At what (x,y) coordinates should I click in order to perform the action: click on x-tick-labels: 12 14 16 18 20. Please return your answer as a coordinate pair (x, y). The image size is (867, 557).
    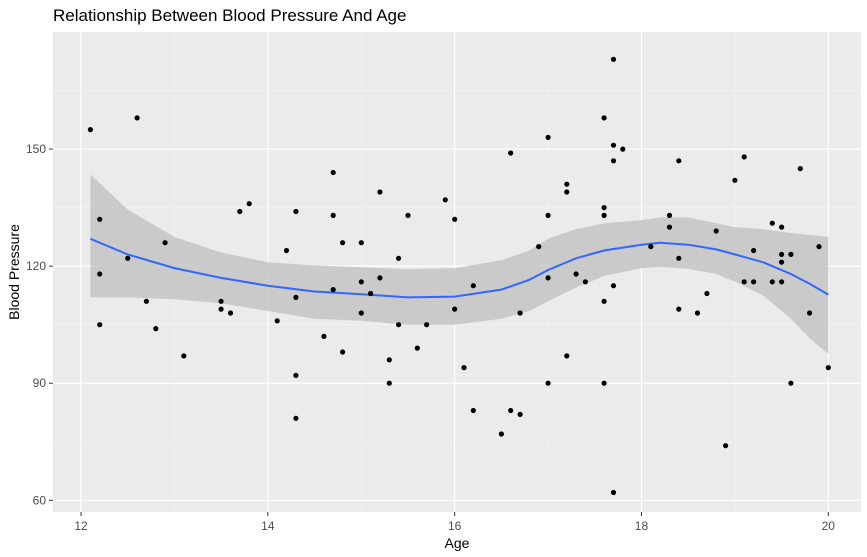
    Looking at the image, I should click on (454, 526).